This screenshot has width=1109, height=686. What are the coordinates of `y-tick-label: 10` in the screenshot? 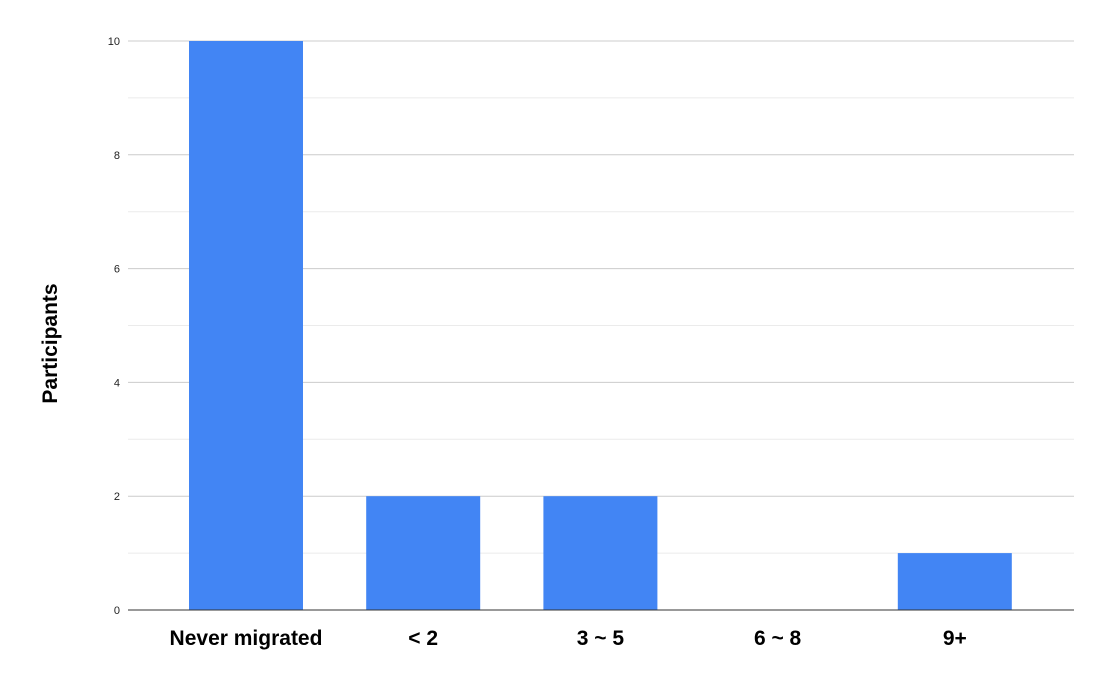 It's located at (114, 42).